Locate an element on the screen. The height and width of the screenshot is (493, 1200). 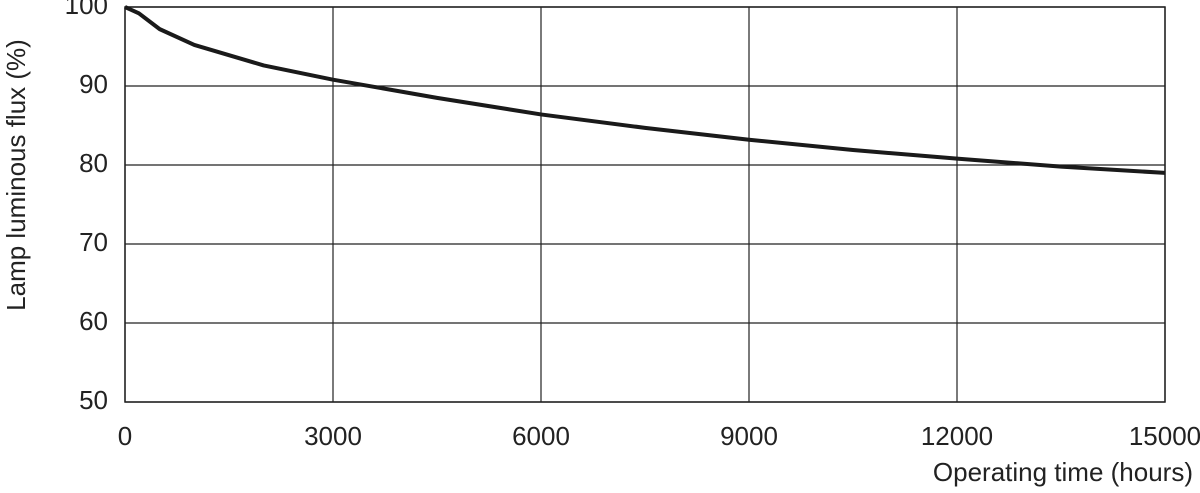
y-tick-label: 80 is located at coordinates (93, 163).